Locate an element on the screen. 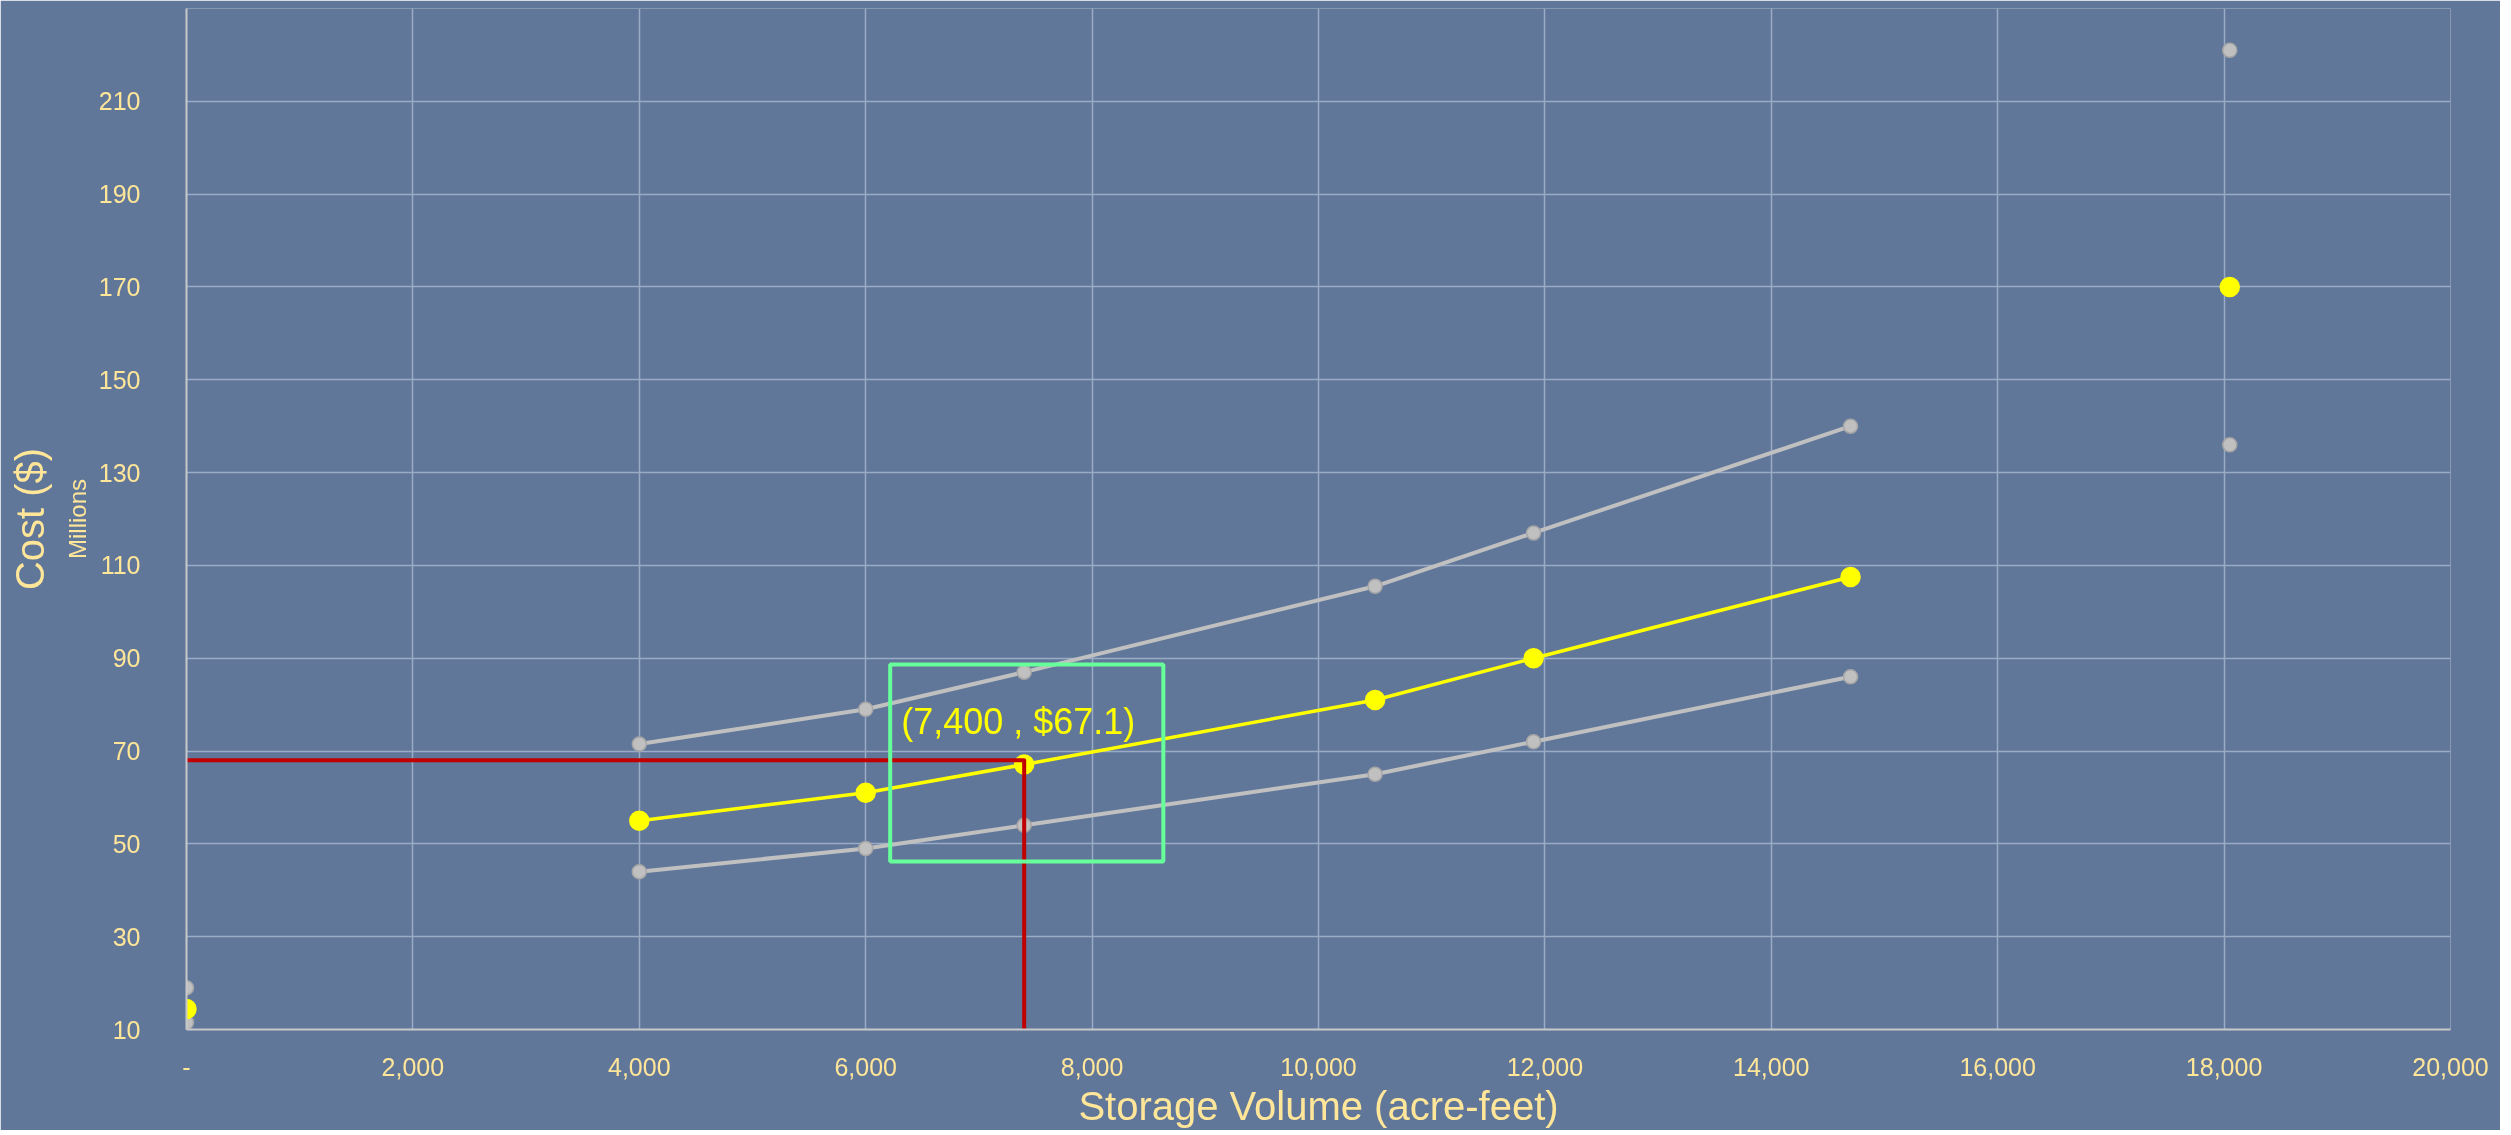  x-tick-label: 18,000 is located at coordinates (2224, 1066).